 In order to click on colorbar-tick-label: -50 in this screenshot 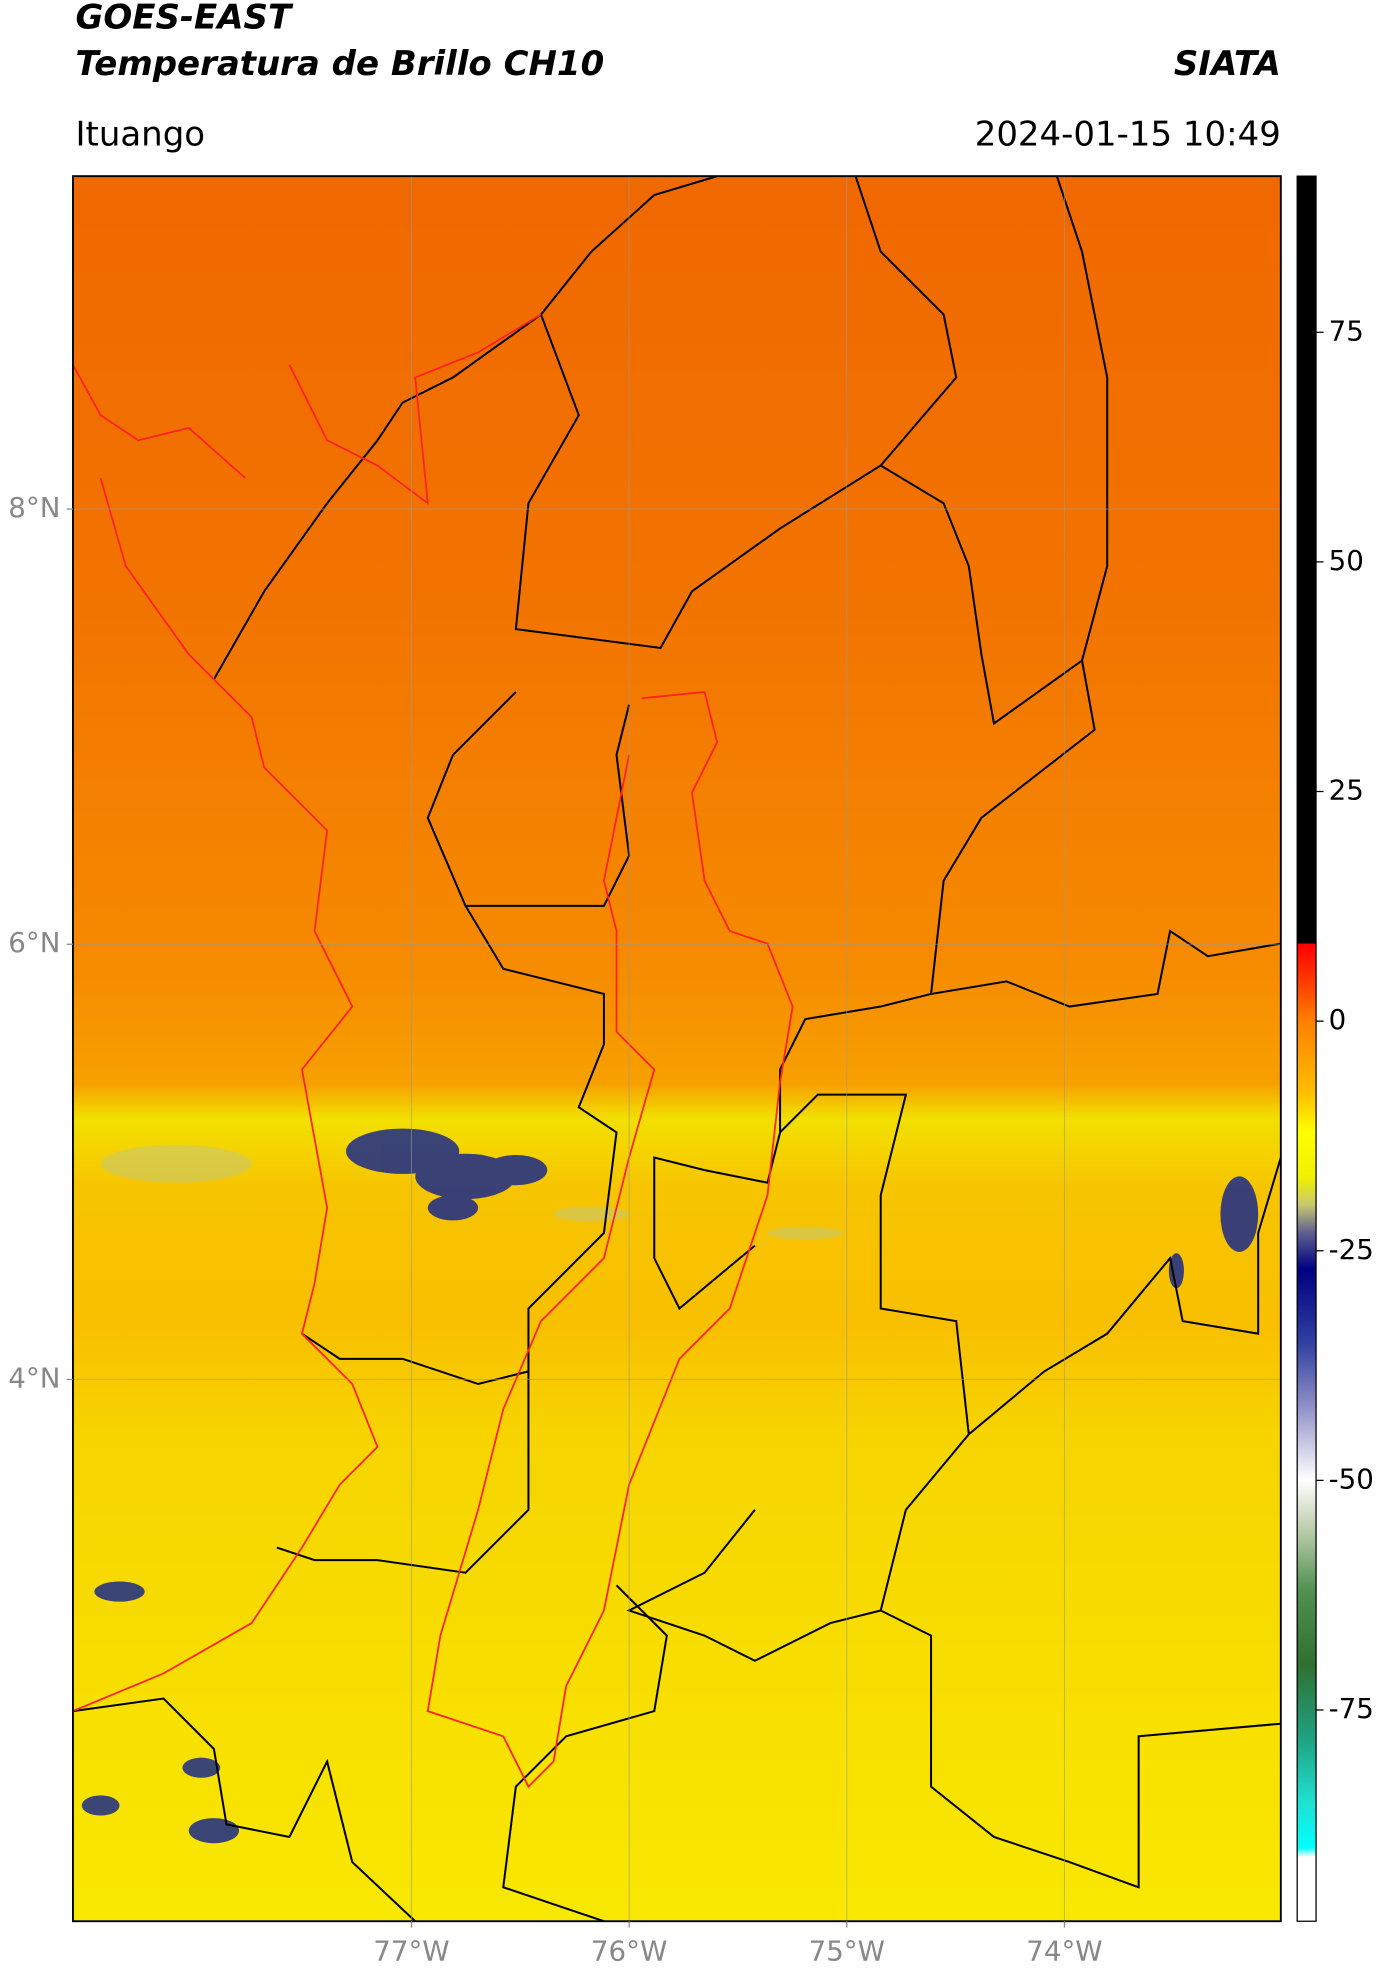, I will do `click(1351, 1478)`.